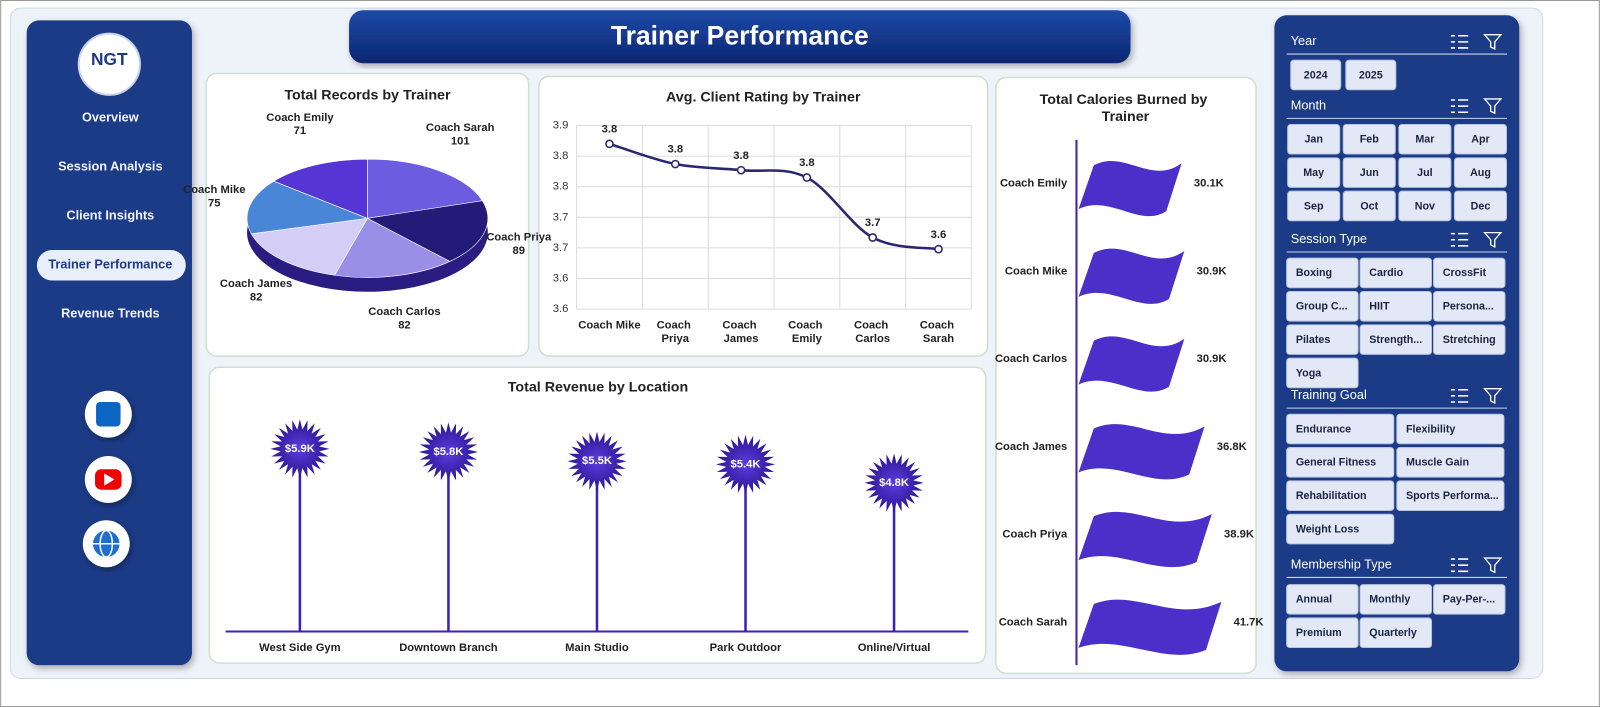  Describe the element at coordinates (1033, 622) in the screenshot. I see `y-tick-label: Coach Sarah` at that location.